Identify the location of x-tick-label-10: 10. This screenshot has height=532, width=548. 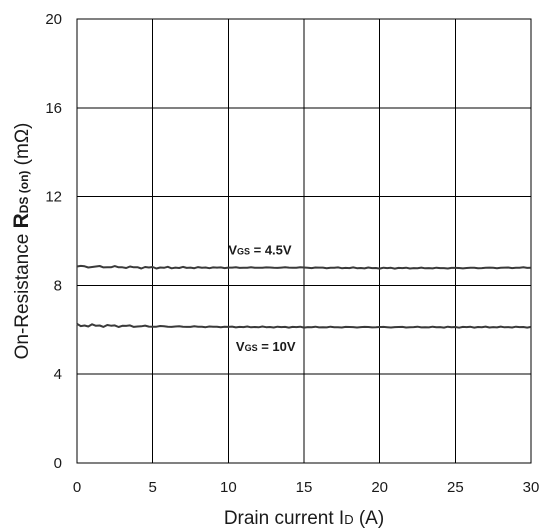
(228, 487).